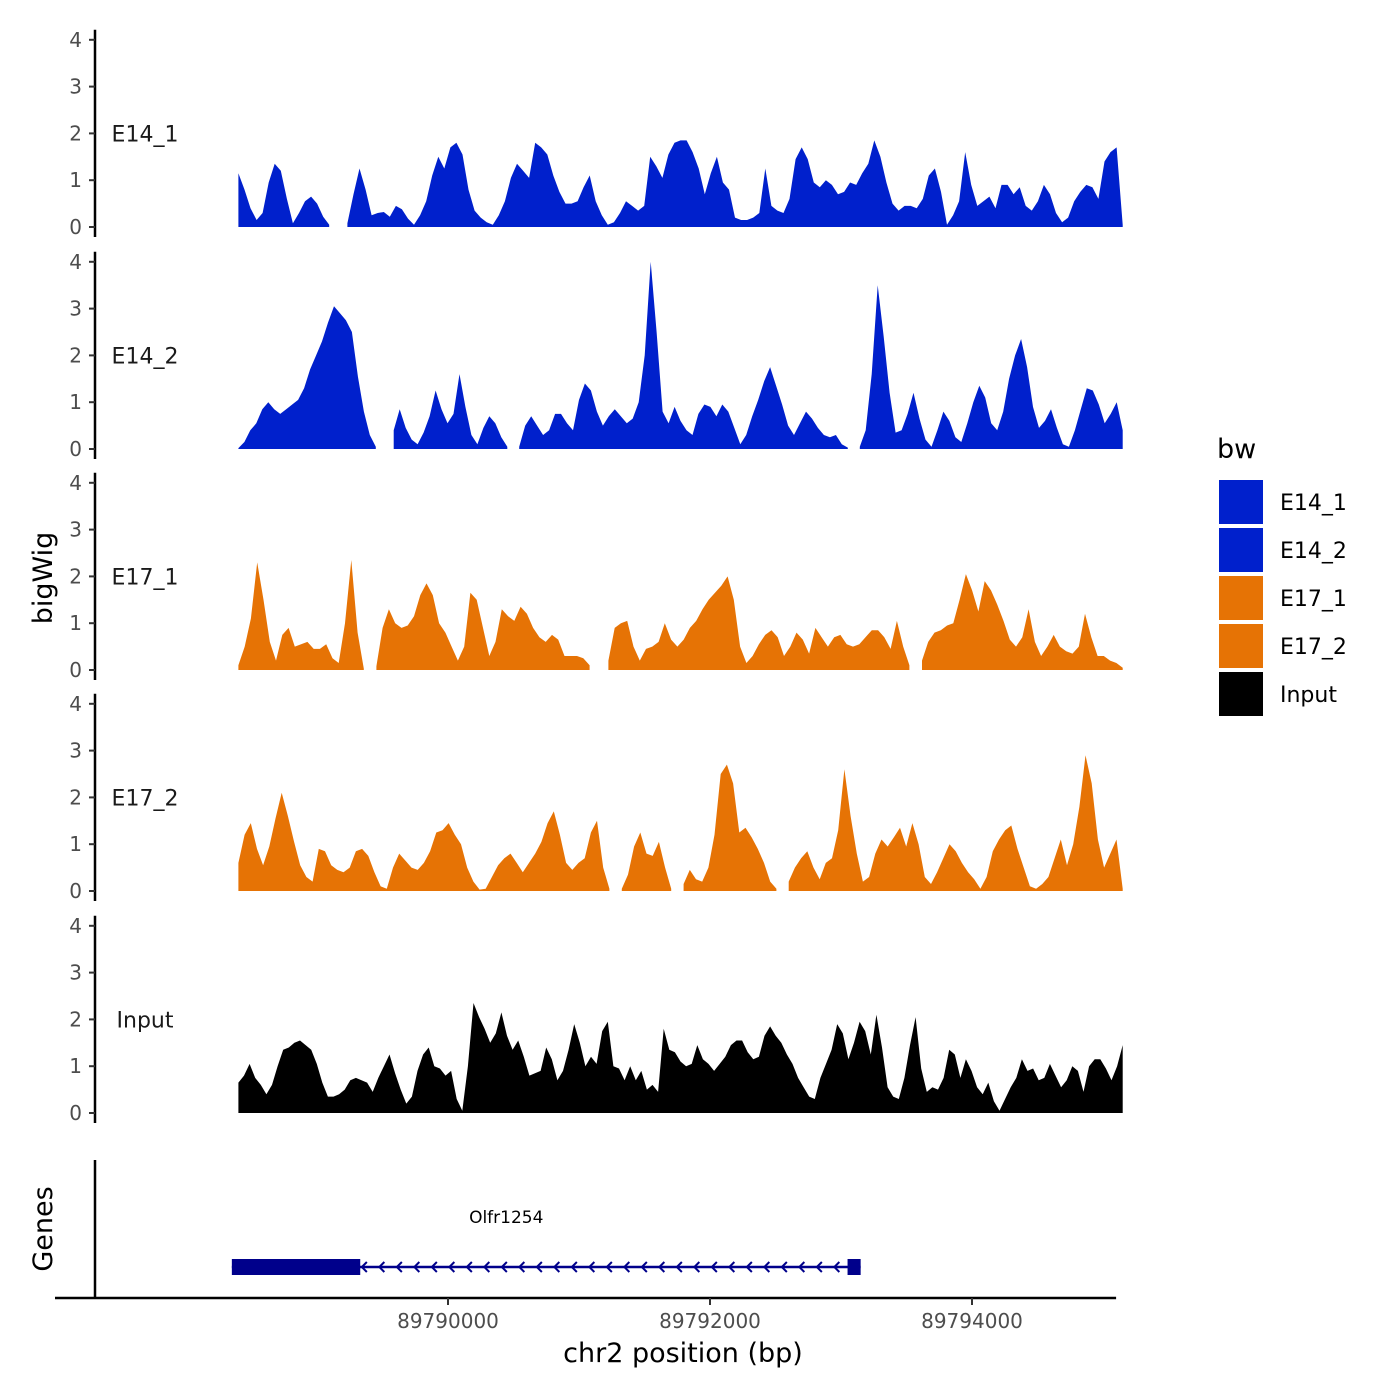 The height and width of the screenshot is (1400, 1400). I want to click on track-input: 0 1 2 3 4 Input, so click(596, 1019).